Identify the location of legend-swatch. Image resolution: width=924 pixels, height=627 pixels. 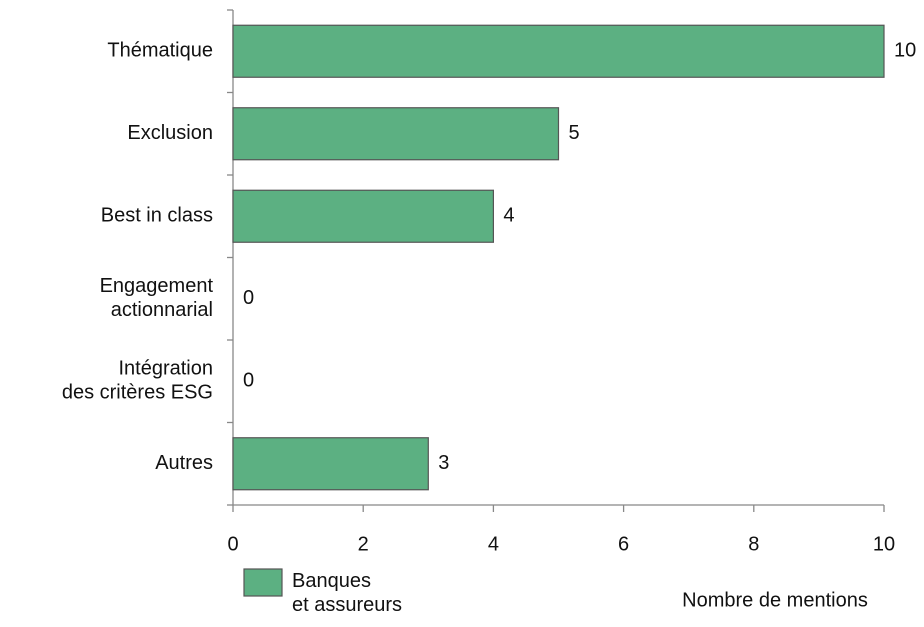
(263, 582).